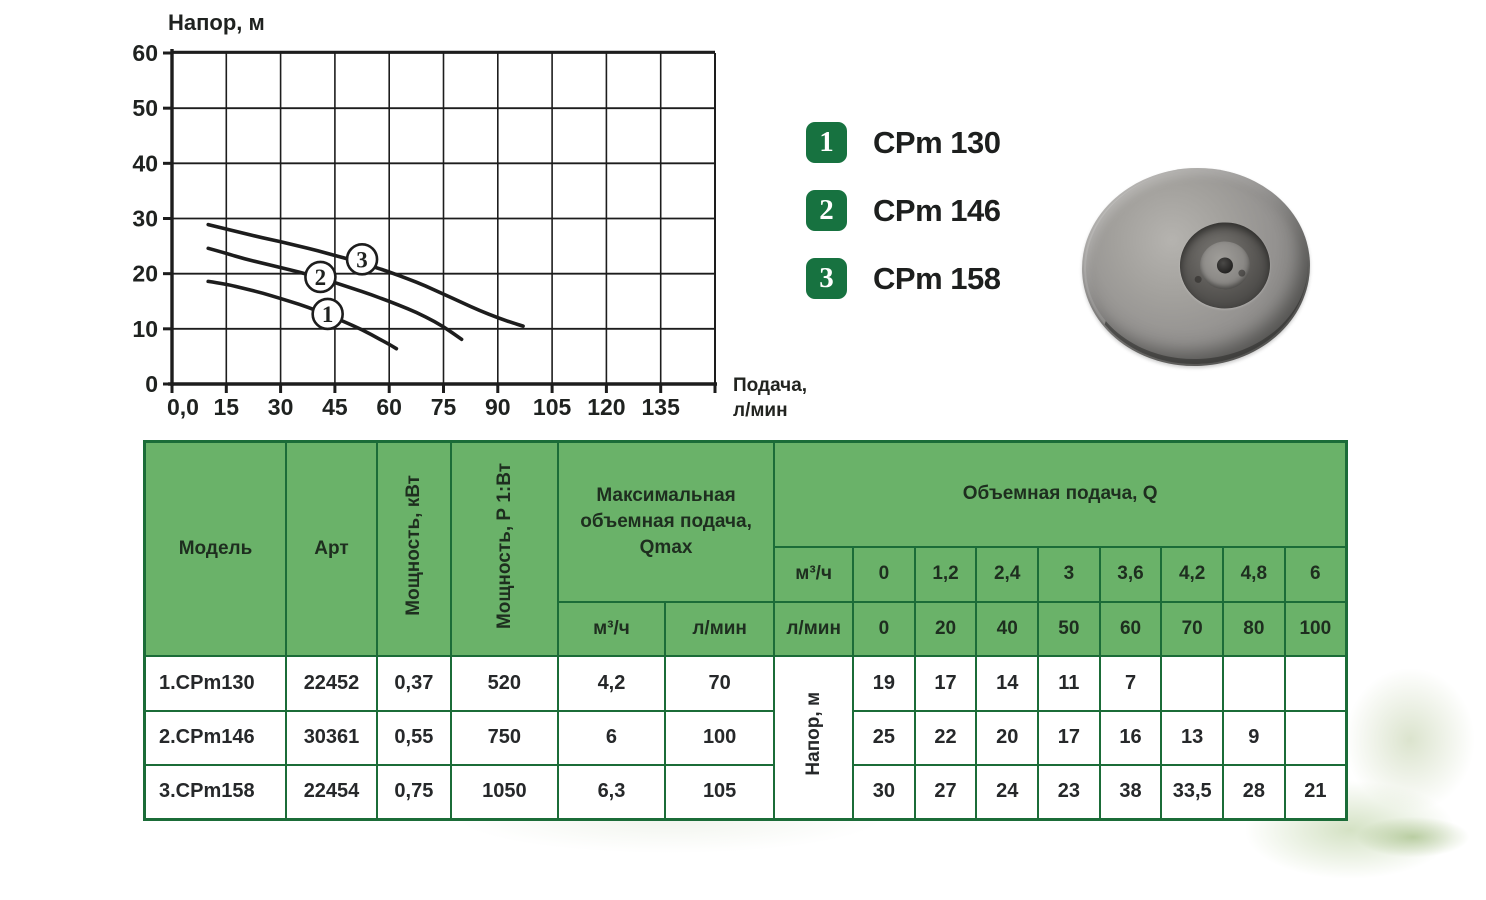 The height and width of the screenshot is (900, 1486). What do you see at coordinates (215, 737) in the screenshot?
I see `cell-model: 2.CPm146` at bounding box center [215, 737].